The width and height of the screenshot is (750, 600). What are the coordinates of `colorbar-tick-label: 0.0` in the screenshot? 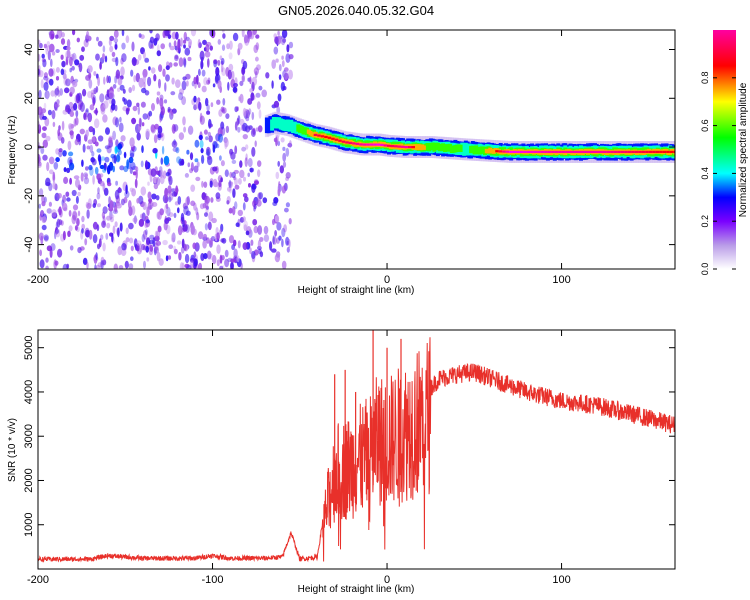 It's located at (705, 269).